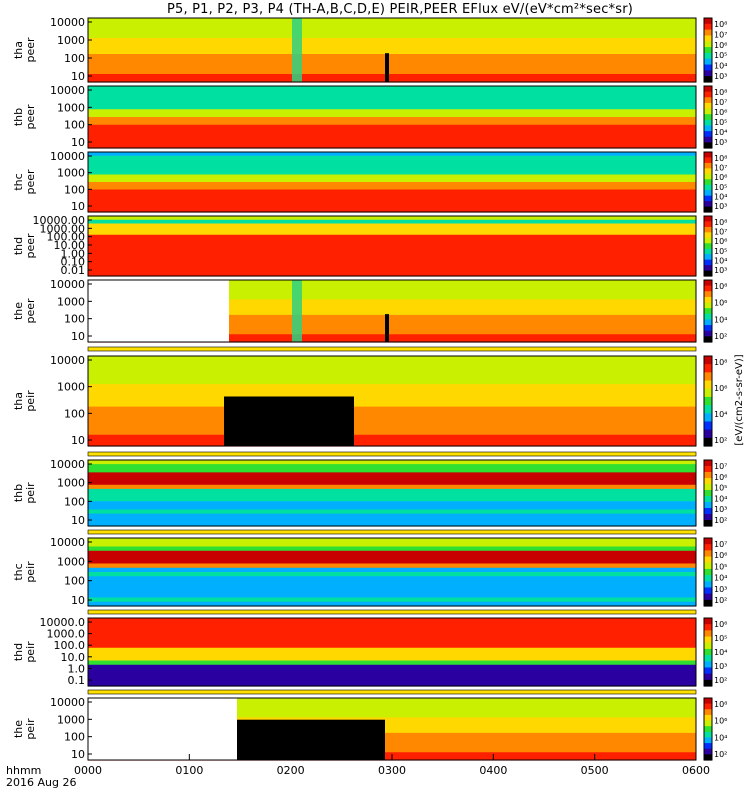  I want to click on y-tick-label: 100, so click(74, 581).